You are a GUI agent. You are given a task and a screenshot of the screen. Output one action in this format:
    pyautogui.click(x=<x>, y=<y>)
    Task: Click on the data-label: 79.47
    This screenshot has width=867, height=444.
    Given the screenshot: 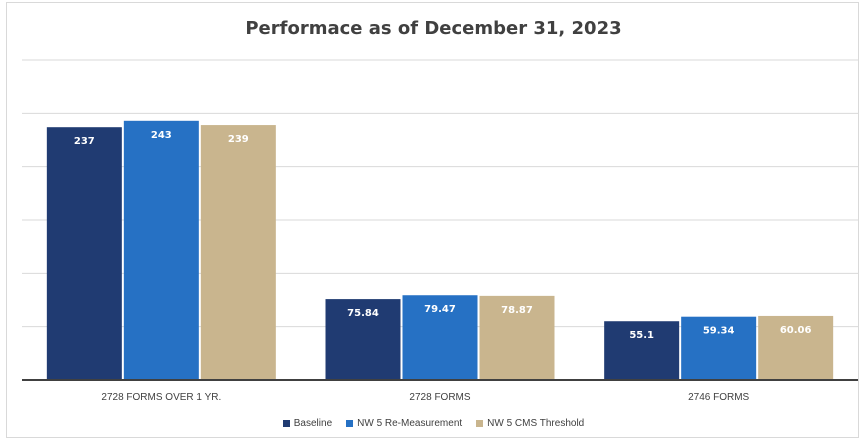 What is the action you would take?
    pyautogui.click(x=440, y=309)
    